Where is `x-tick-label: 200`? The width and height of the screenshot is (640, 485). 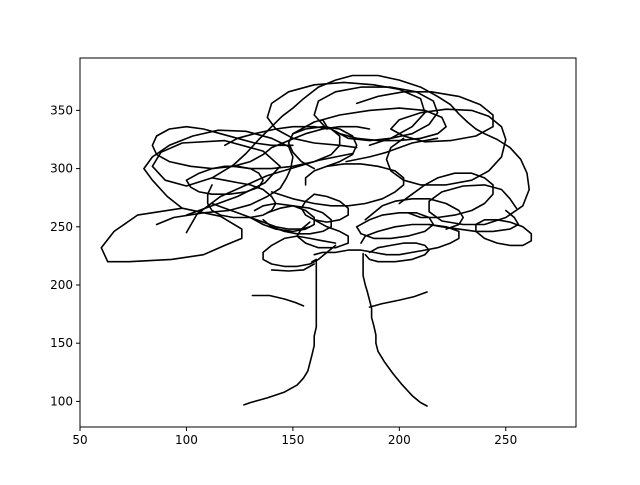 x-tick-label: 200 is located at coordinates (399, 440).